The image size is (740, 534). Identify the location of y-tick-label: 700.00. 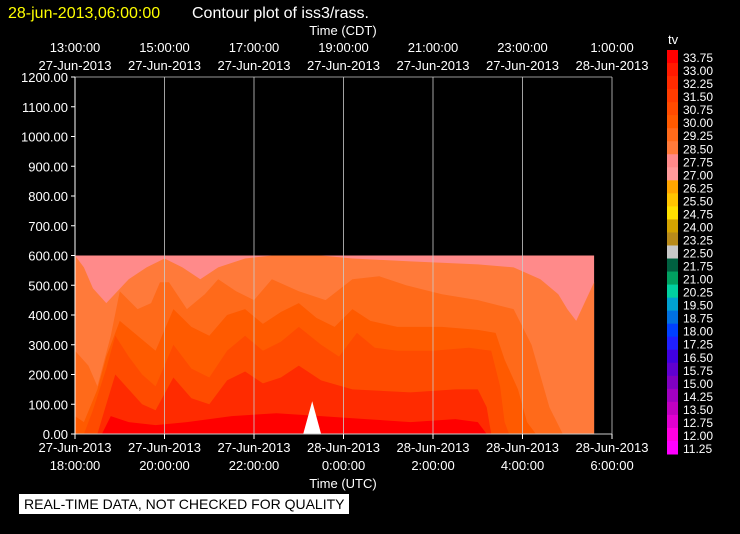
(48, 226).